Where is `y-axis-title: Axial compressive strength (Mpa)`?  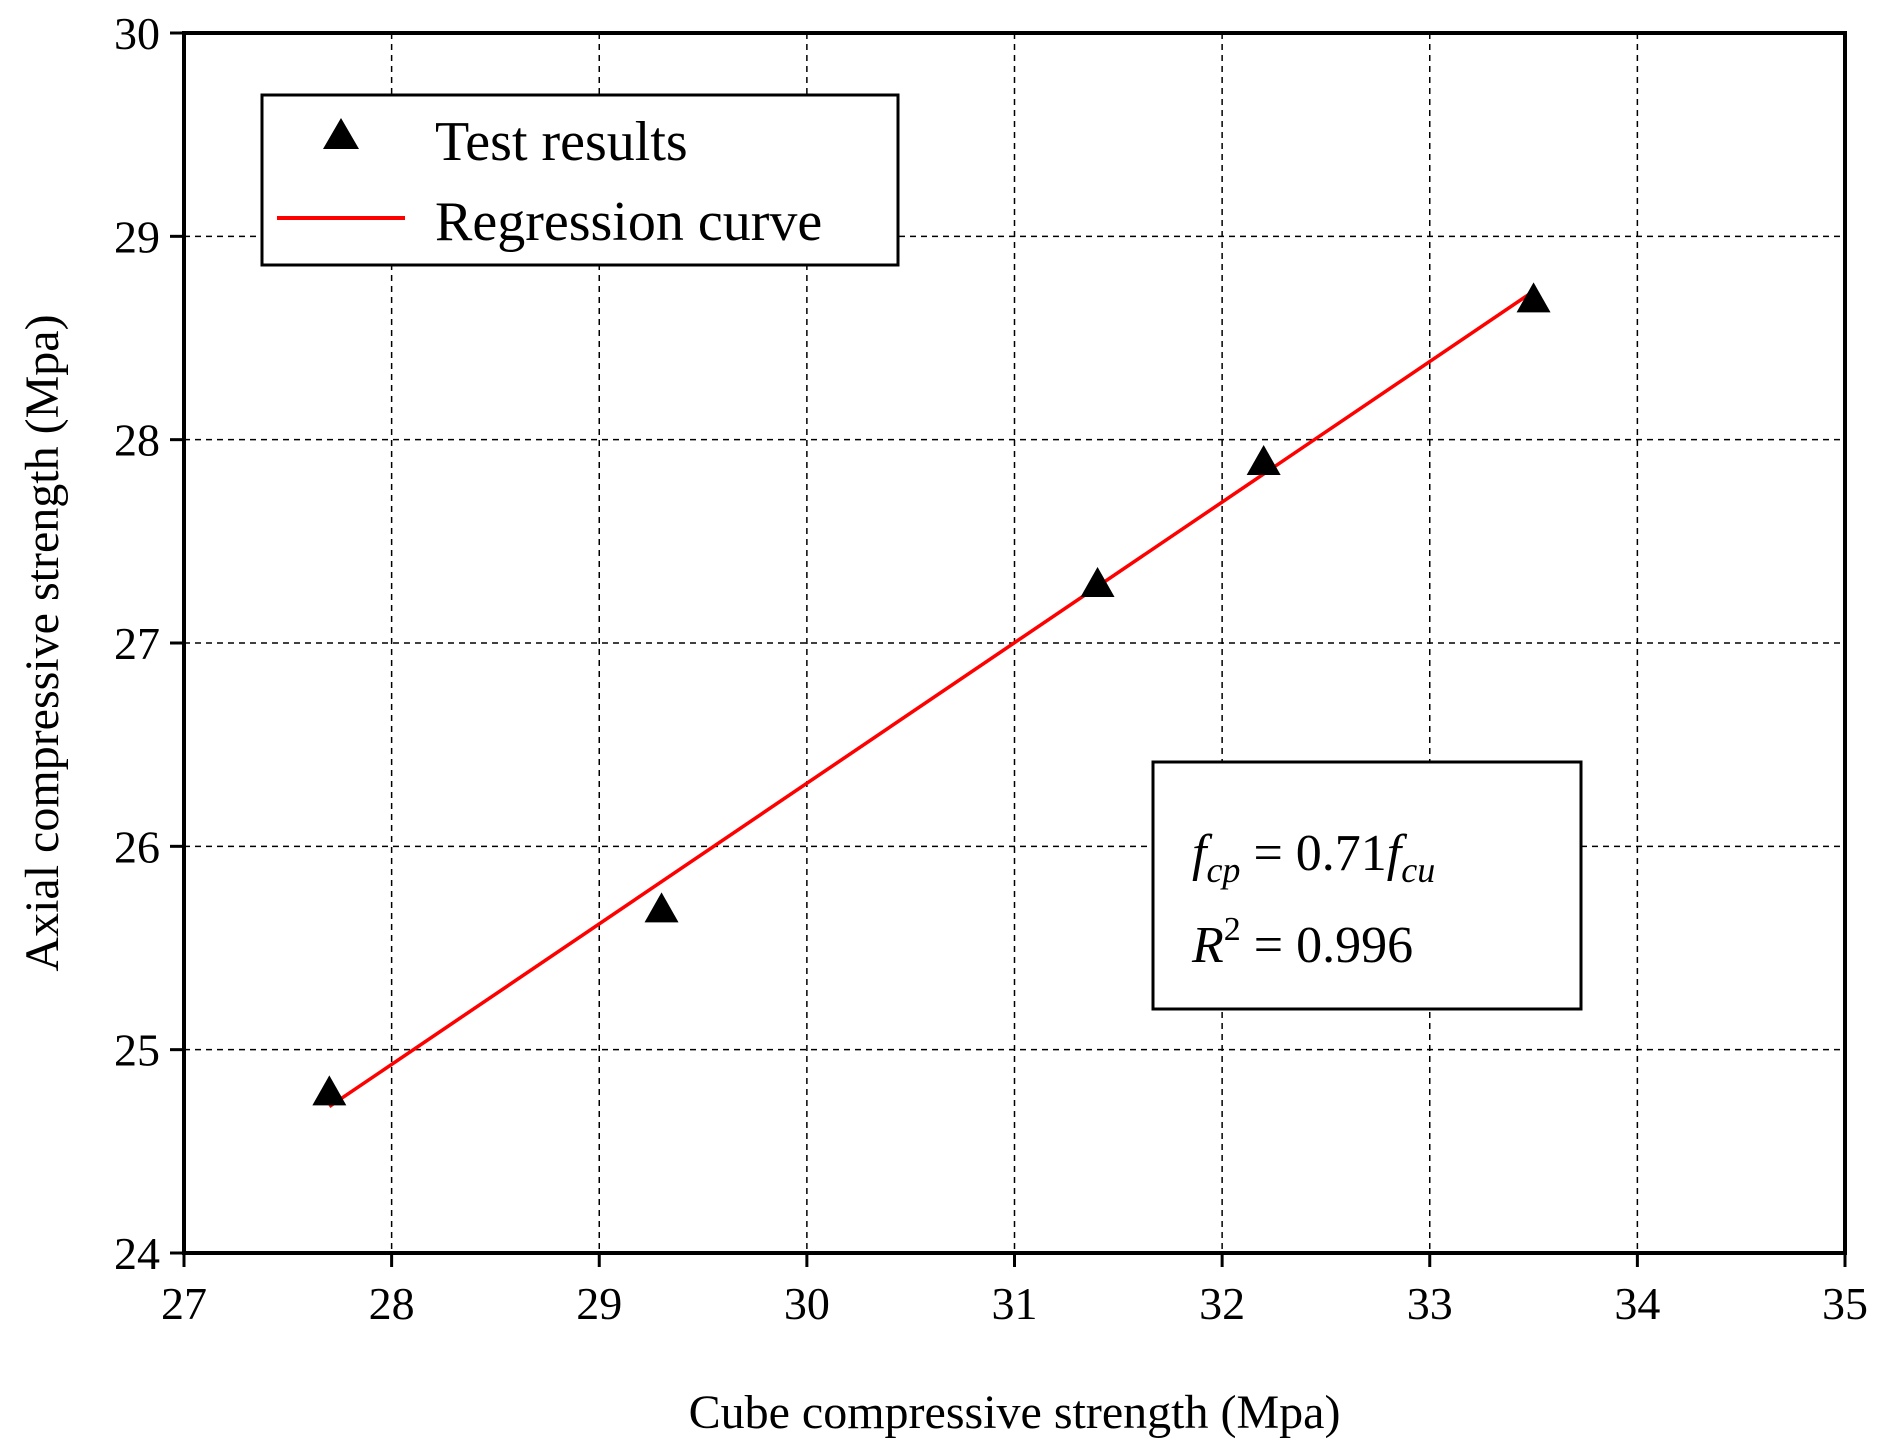 y-axis-title: Axial compressive strength (Mpa) is located at coordinates (42, 642).